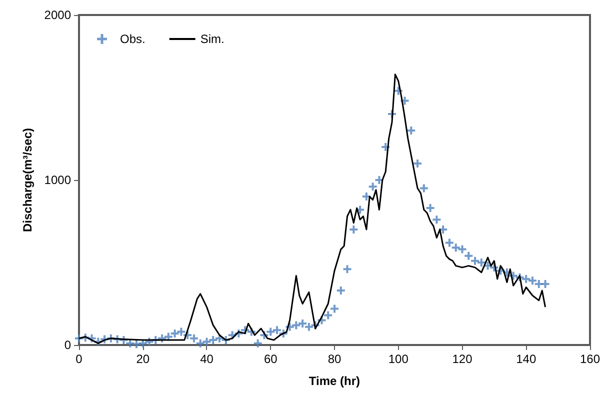 This screenshot has height=408, width=603. Describe the element at coordinates (271, 359) in the screenshot. I see `x-tick-label: 60` at that location.